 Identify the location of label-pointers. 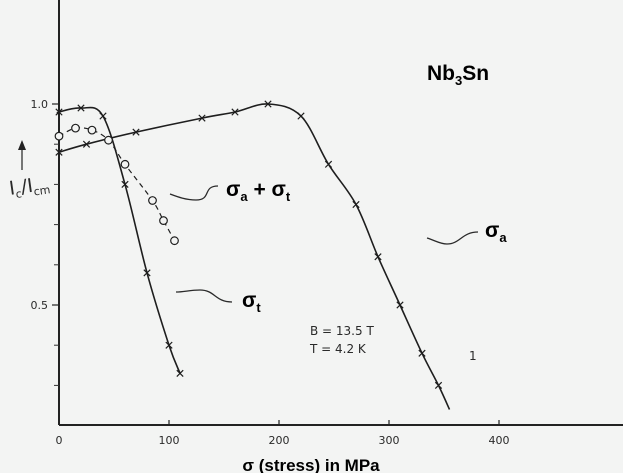
(324, 244).